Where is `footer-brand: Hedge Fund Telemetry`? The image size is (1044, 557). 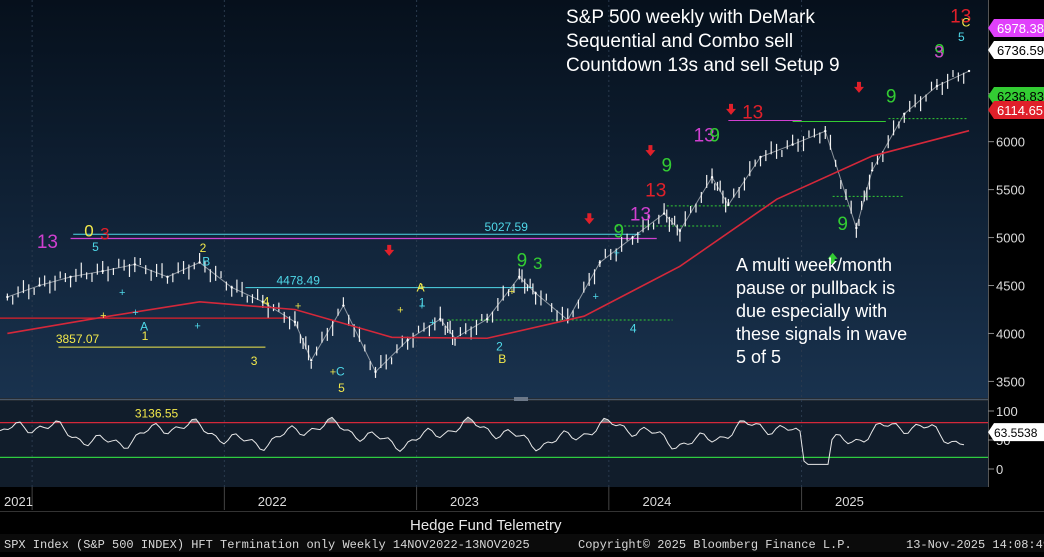
footer-brand: Hedge Fund Telemetry is located at coordinates (486, 525).